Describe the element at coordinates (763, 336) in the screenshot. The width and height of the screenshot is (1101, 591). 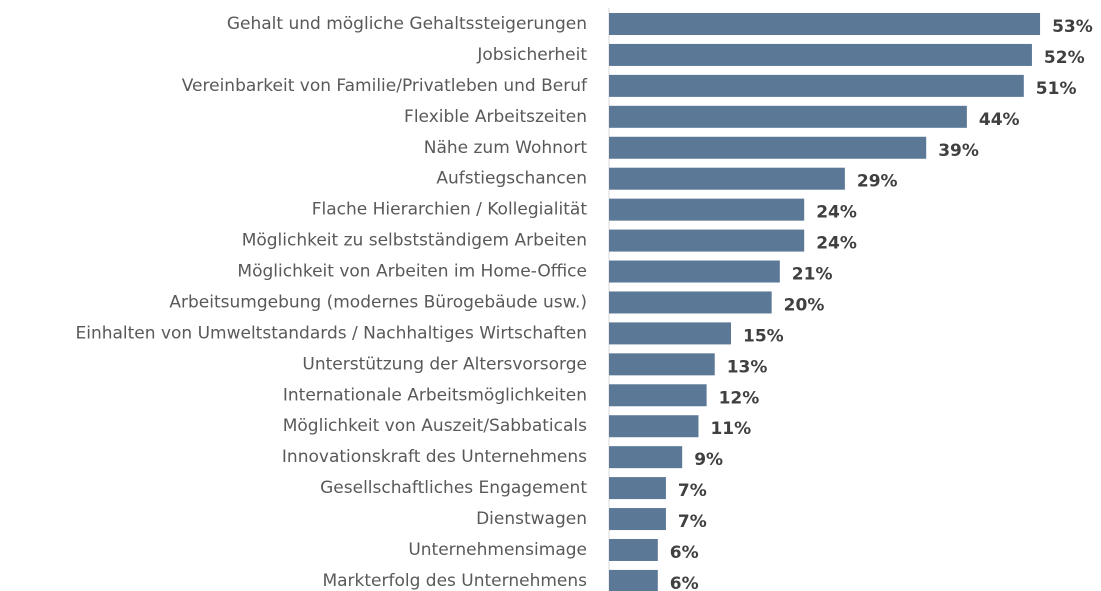
I see `value-label: 15%` at that location.